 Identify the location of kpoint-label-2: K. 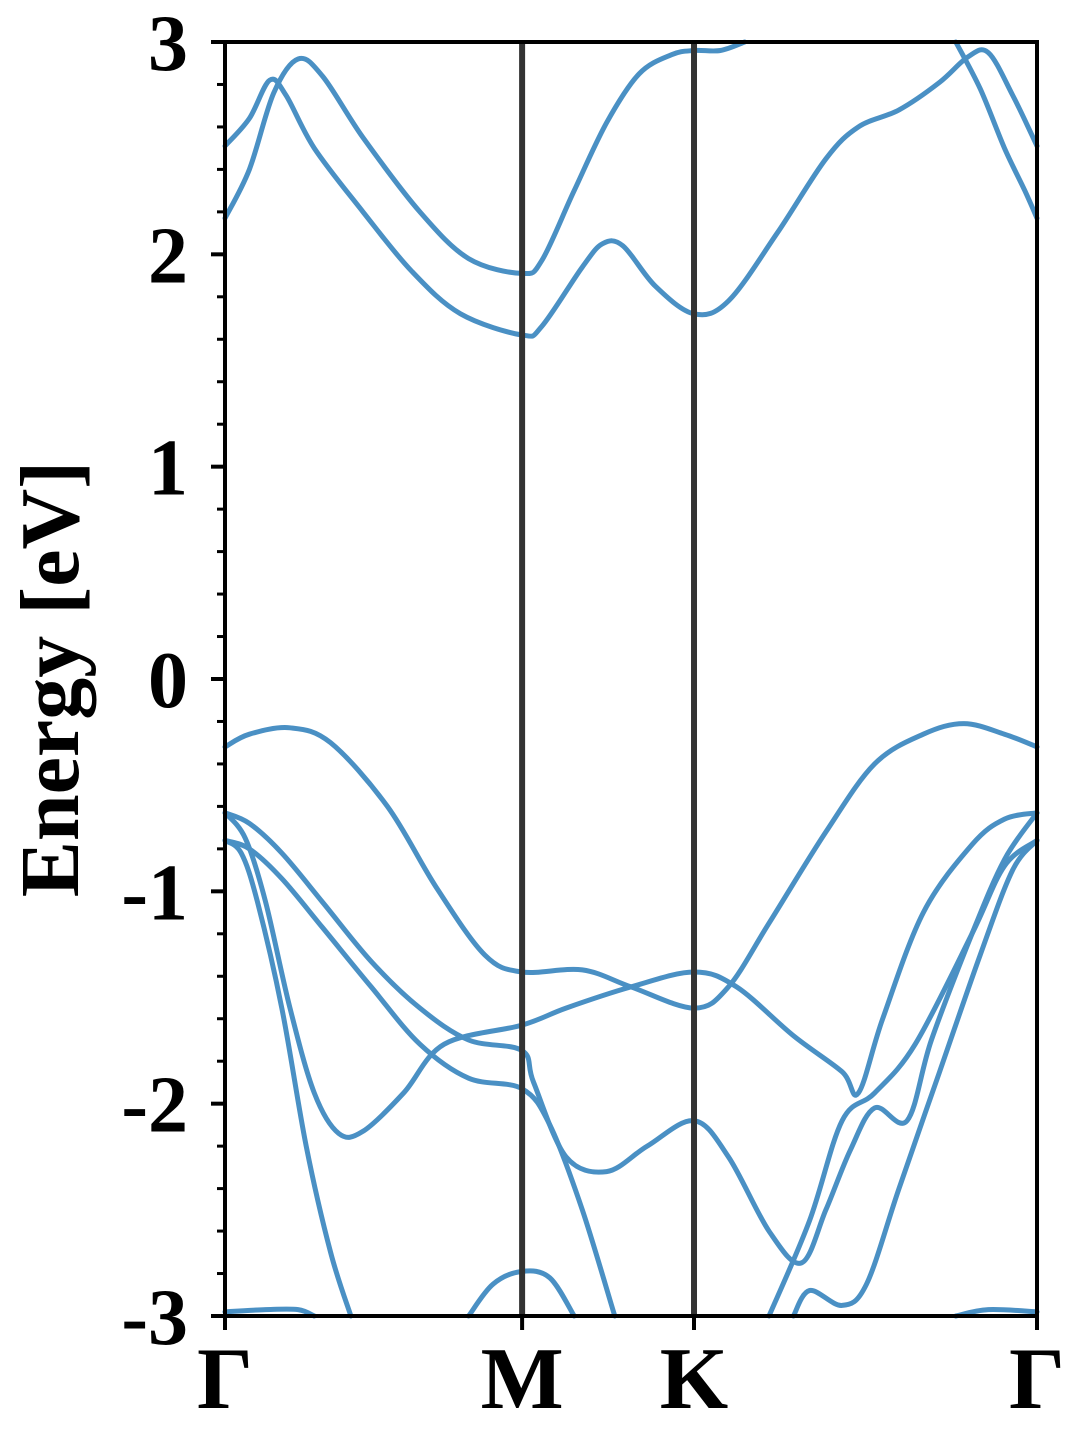
(694, 1379).